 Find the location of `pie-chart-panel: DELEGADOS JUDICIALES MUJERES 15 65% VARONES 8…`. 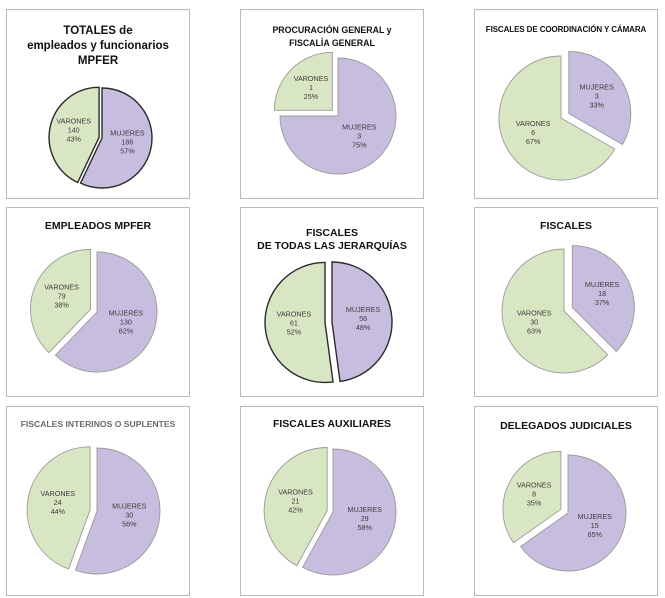

pie-chart-panel: DELEGADOS JUDICIALES MUJERES 15 65% VARONES 8… is located at coordinates (566, 501).